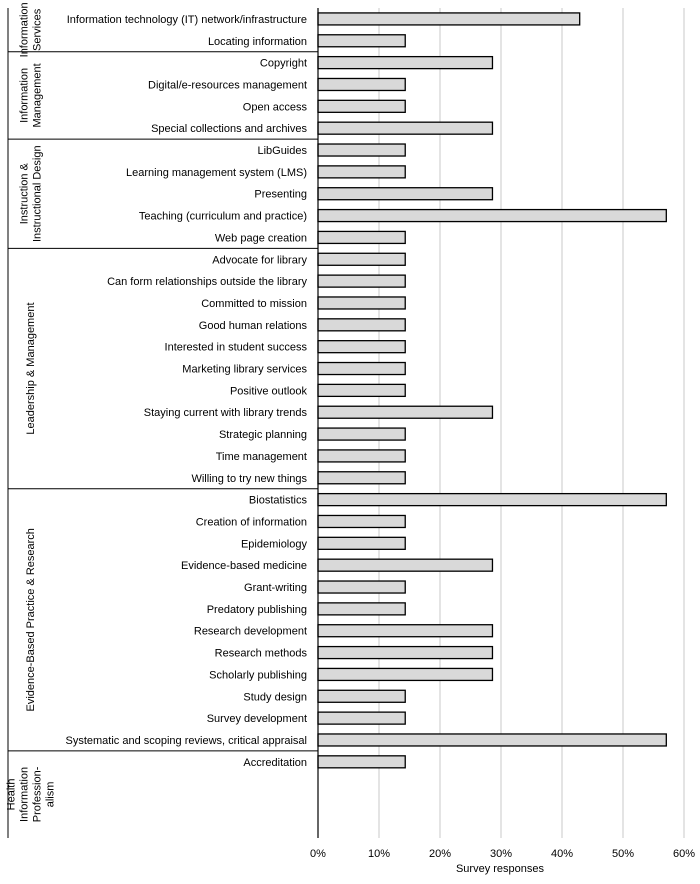  I want to click on category-label: Predatory publishing, so click(257, 610).